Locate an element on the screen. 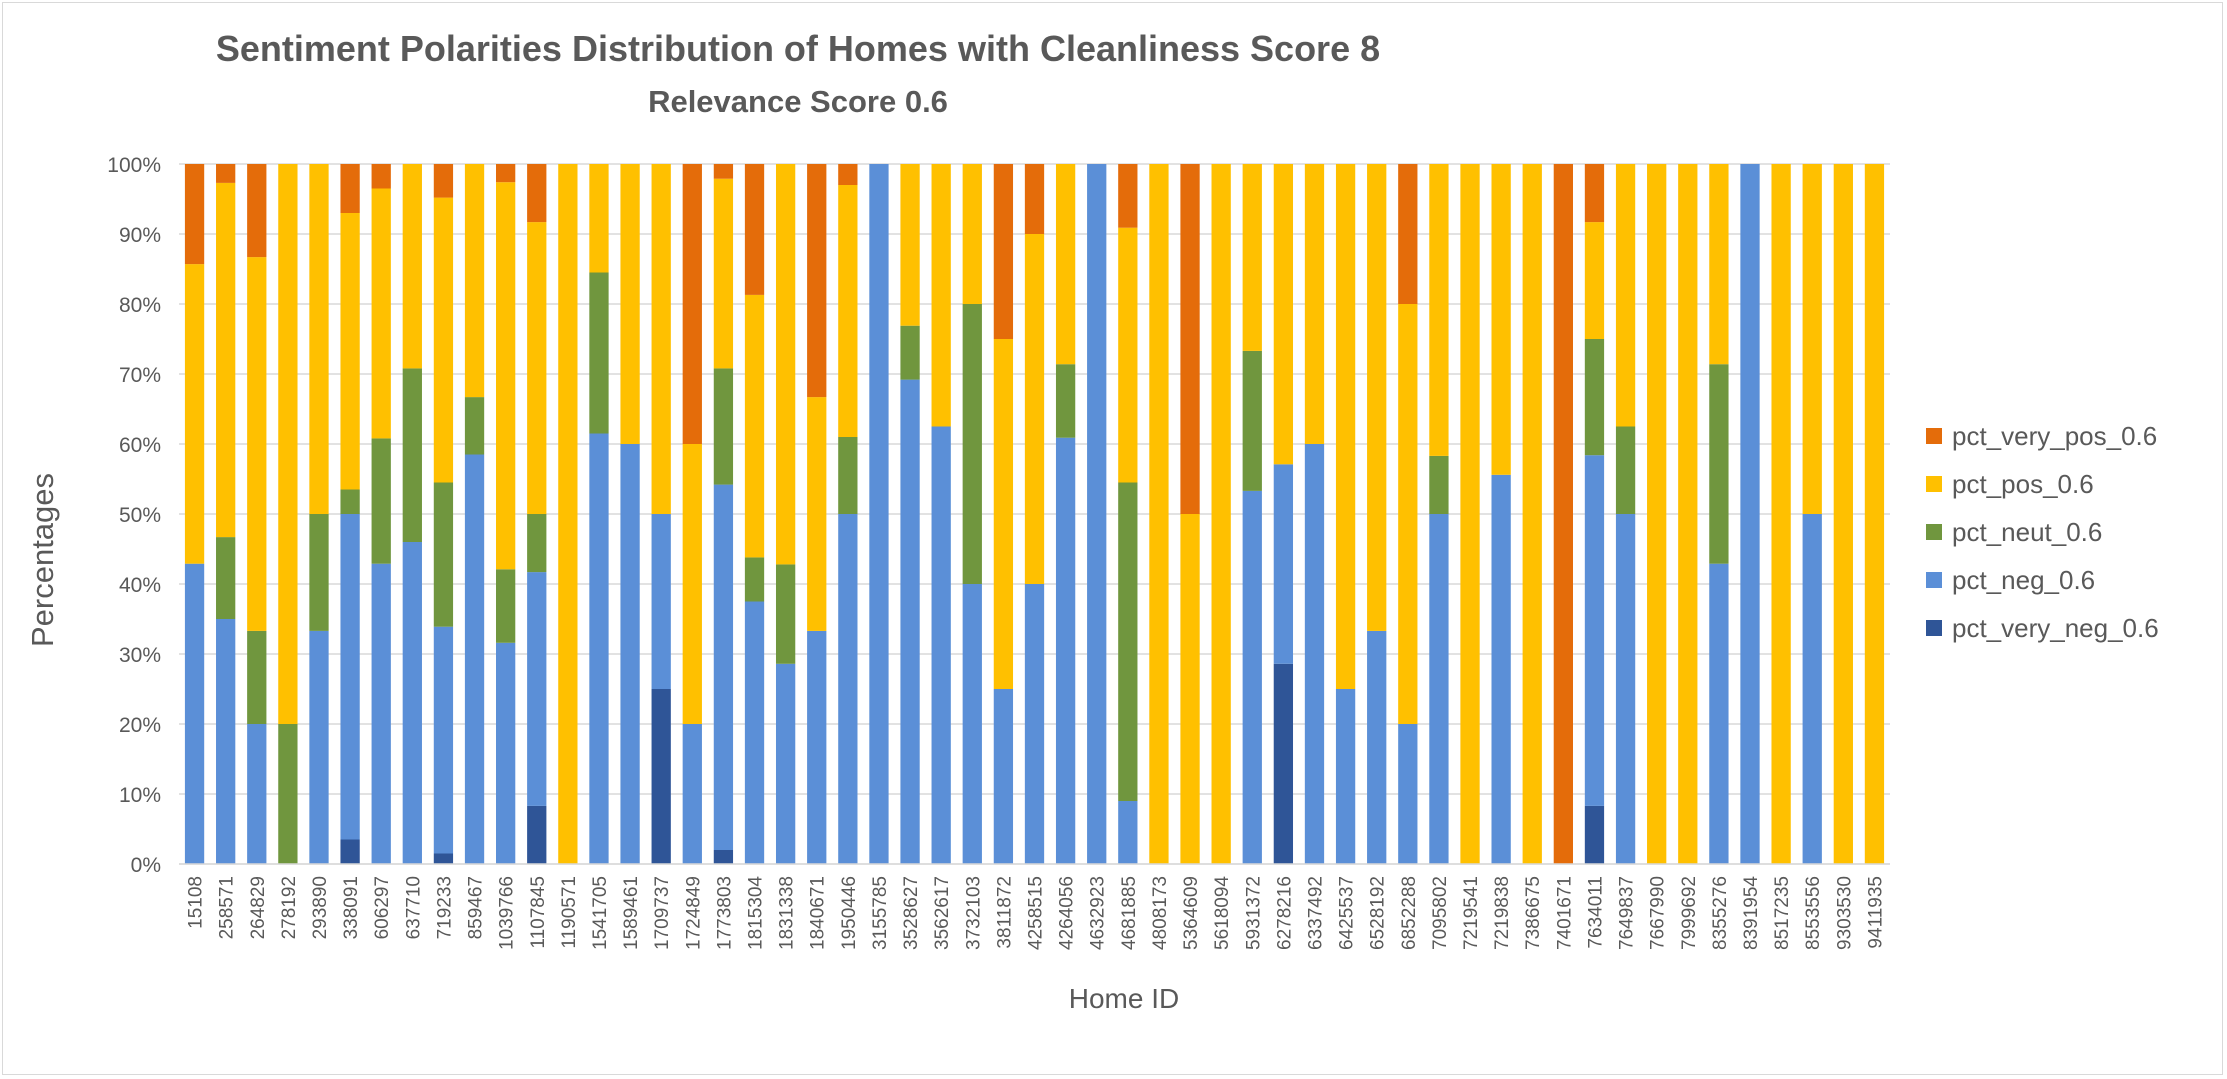  x-tick-label: 1541705 is located at coordinates (600, 913).